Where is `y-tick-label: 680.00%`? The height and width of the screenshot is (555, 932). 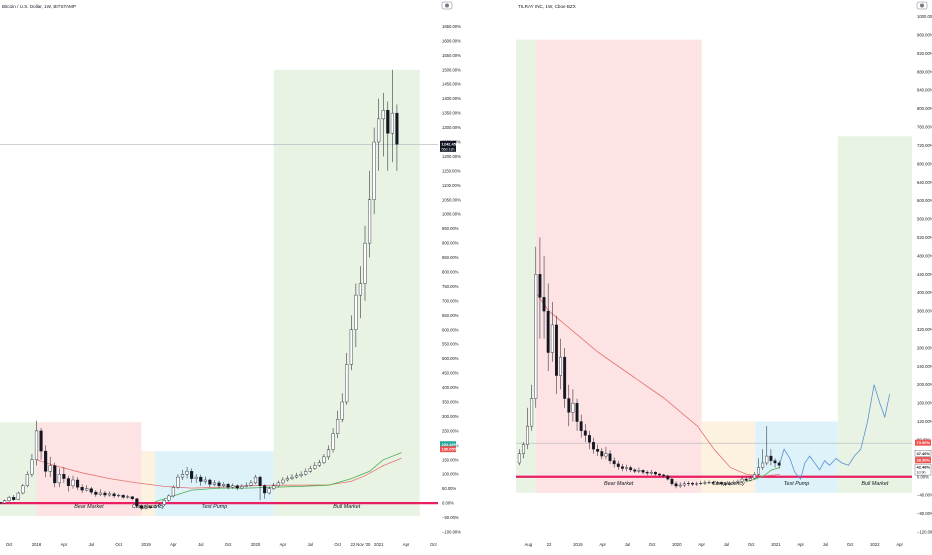
y-tick-label: 680.00% is located at coordinates (924, 163).